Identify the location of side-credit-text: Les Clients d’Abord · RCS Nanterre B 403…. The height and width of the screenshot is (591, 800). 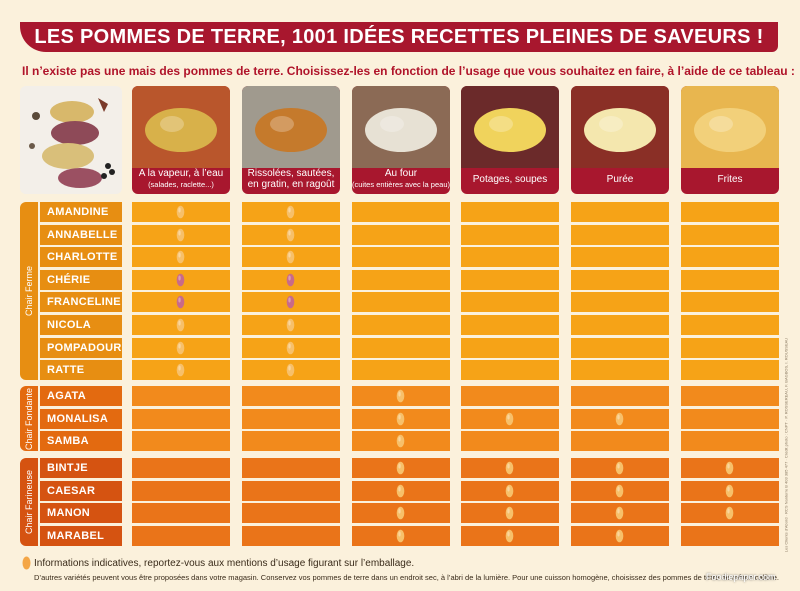
(786, 445).